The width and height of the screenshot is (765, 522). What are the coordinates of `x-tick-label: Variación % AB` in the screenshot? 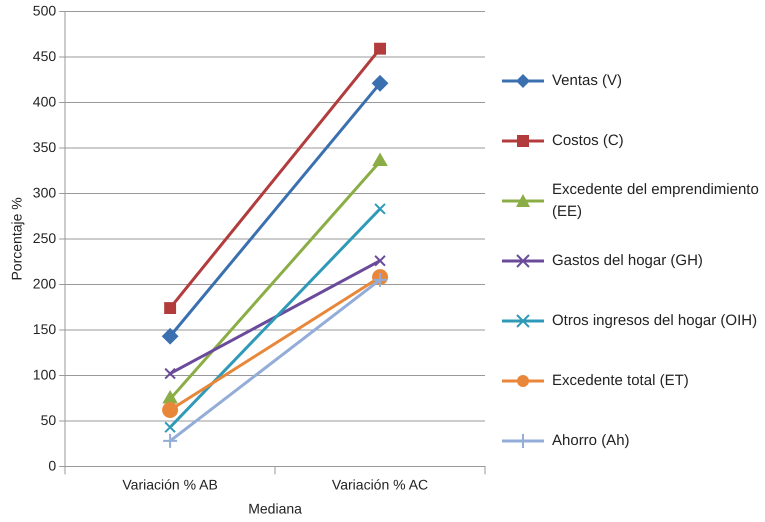 It's located at (170, 484).